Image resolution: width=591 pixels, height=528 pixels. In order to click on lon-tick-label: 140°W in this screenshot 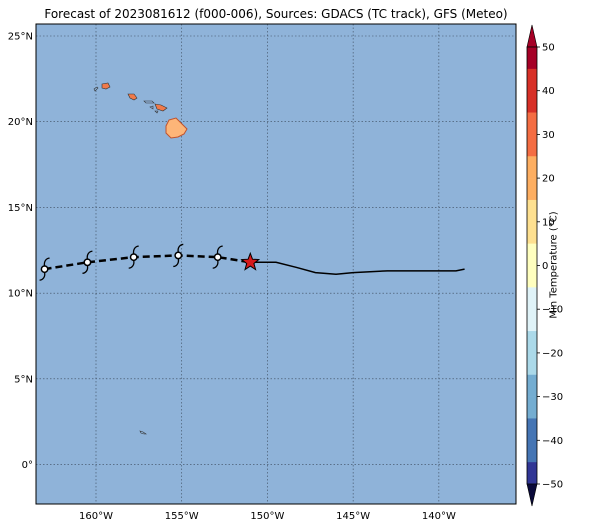, I will do `click(439, 516)`.